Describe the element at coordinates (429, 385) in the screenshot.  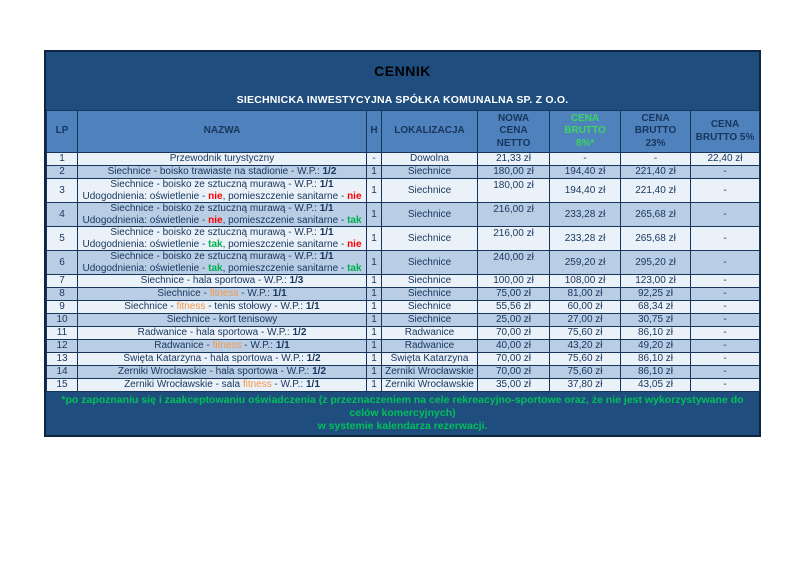
I see `location-cell: Żerniki Wrocławskie` at that location.